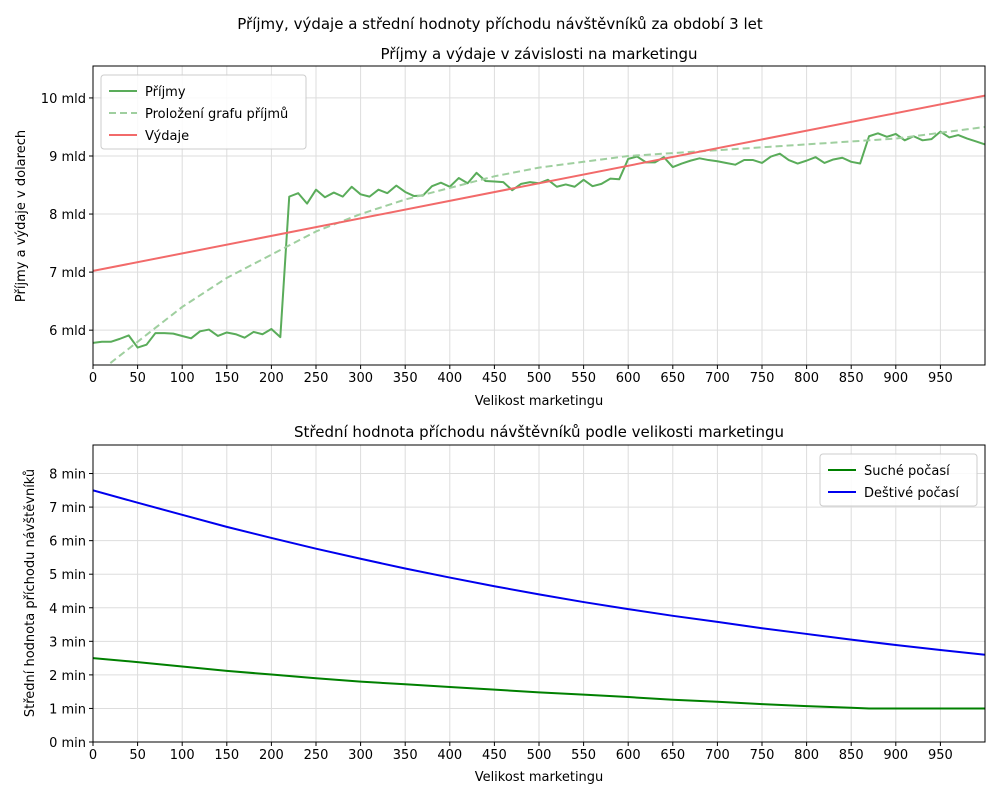  I want to click on legend-label: Příjmy, so click(165, 92).